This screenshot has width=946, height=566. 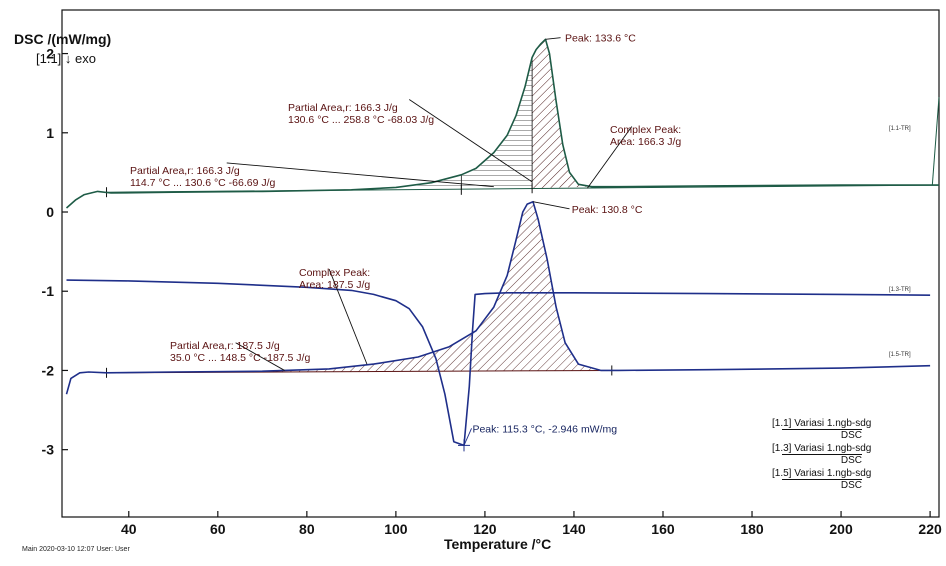 I want to click on footer-meta: Main 2020-03-10 12:07 User: User, so click(x=76, y=549).